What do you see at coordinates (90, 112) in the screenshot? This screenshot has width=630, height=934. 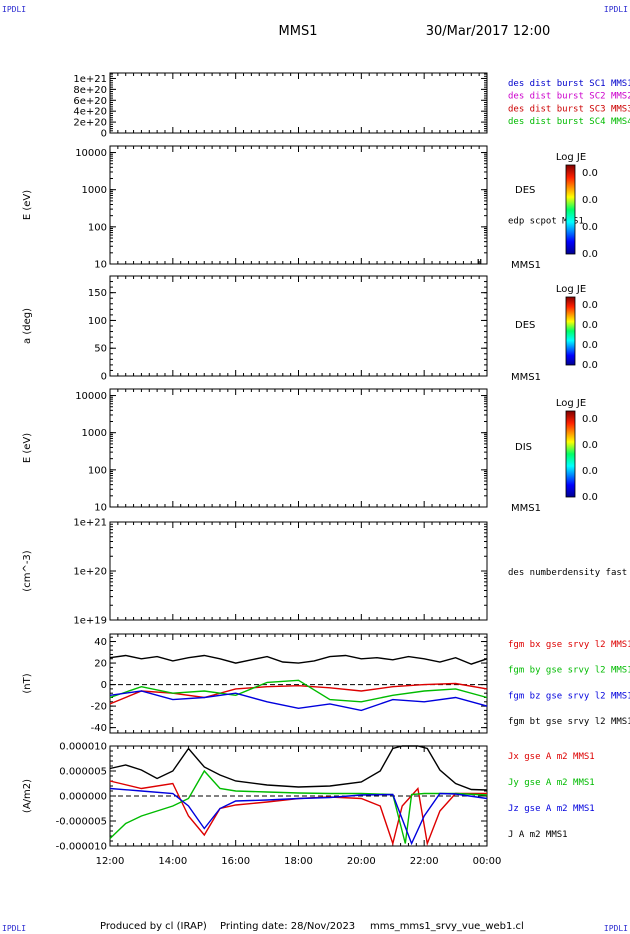 I see `y-tick-label: 4e+20` at bounding box center [90, 112].